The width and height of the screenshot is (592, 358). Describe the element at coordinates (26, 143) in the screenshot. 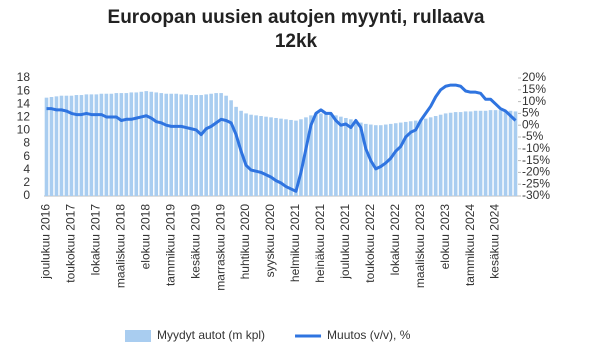

I see `y-tick-label: 8` at that location.